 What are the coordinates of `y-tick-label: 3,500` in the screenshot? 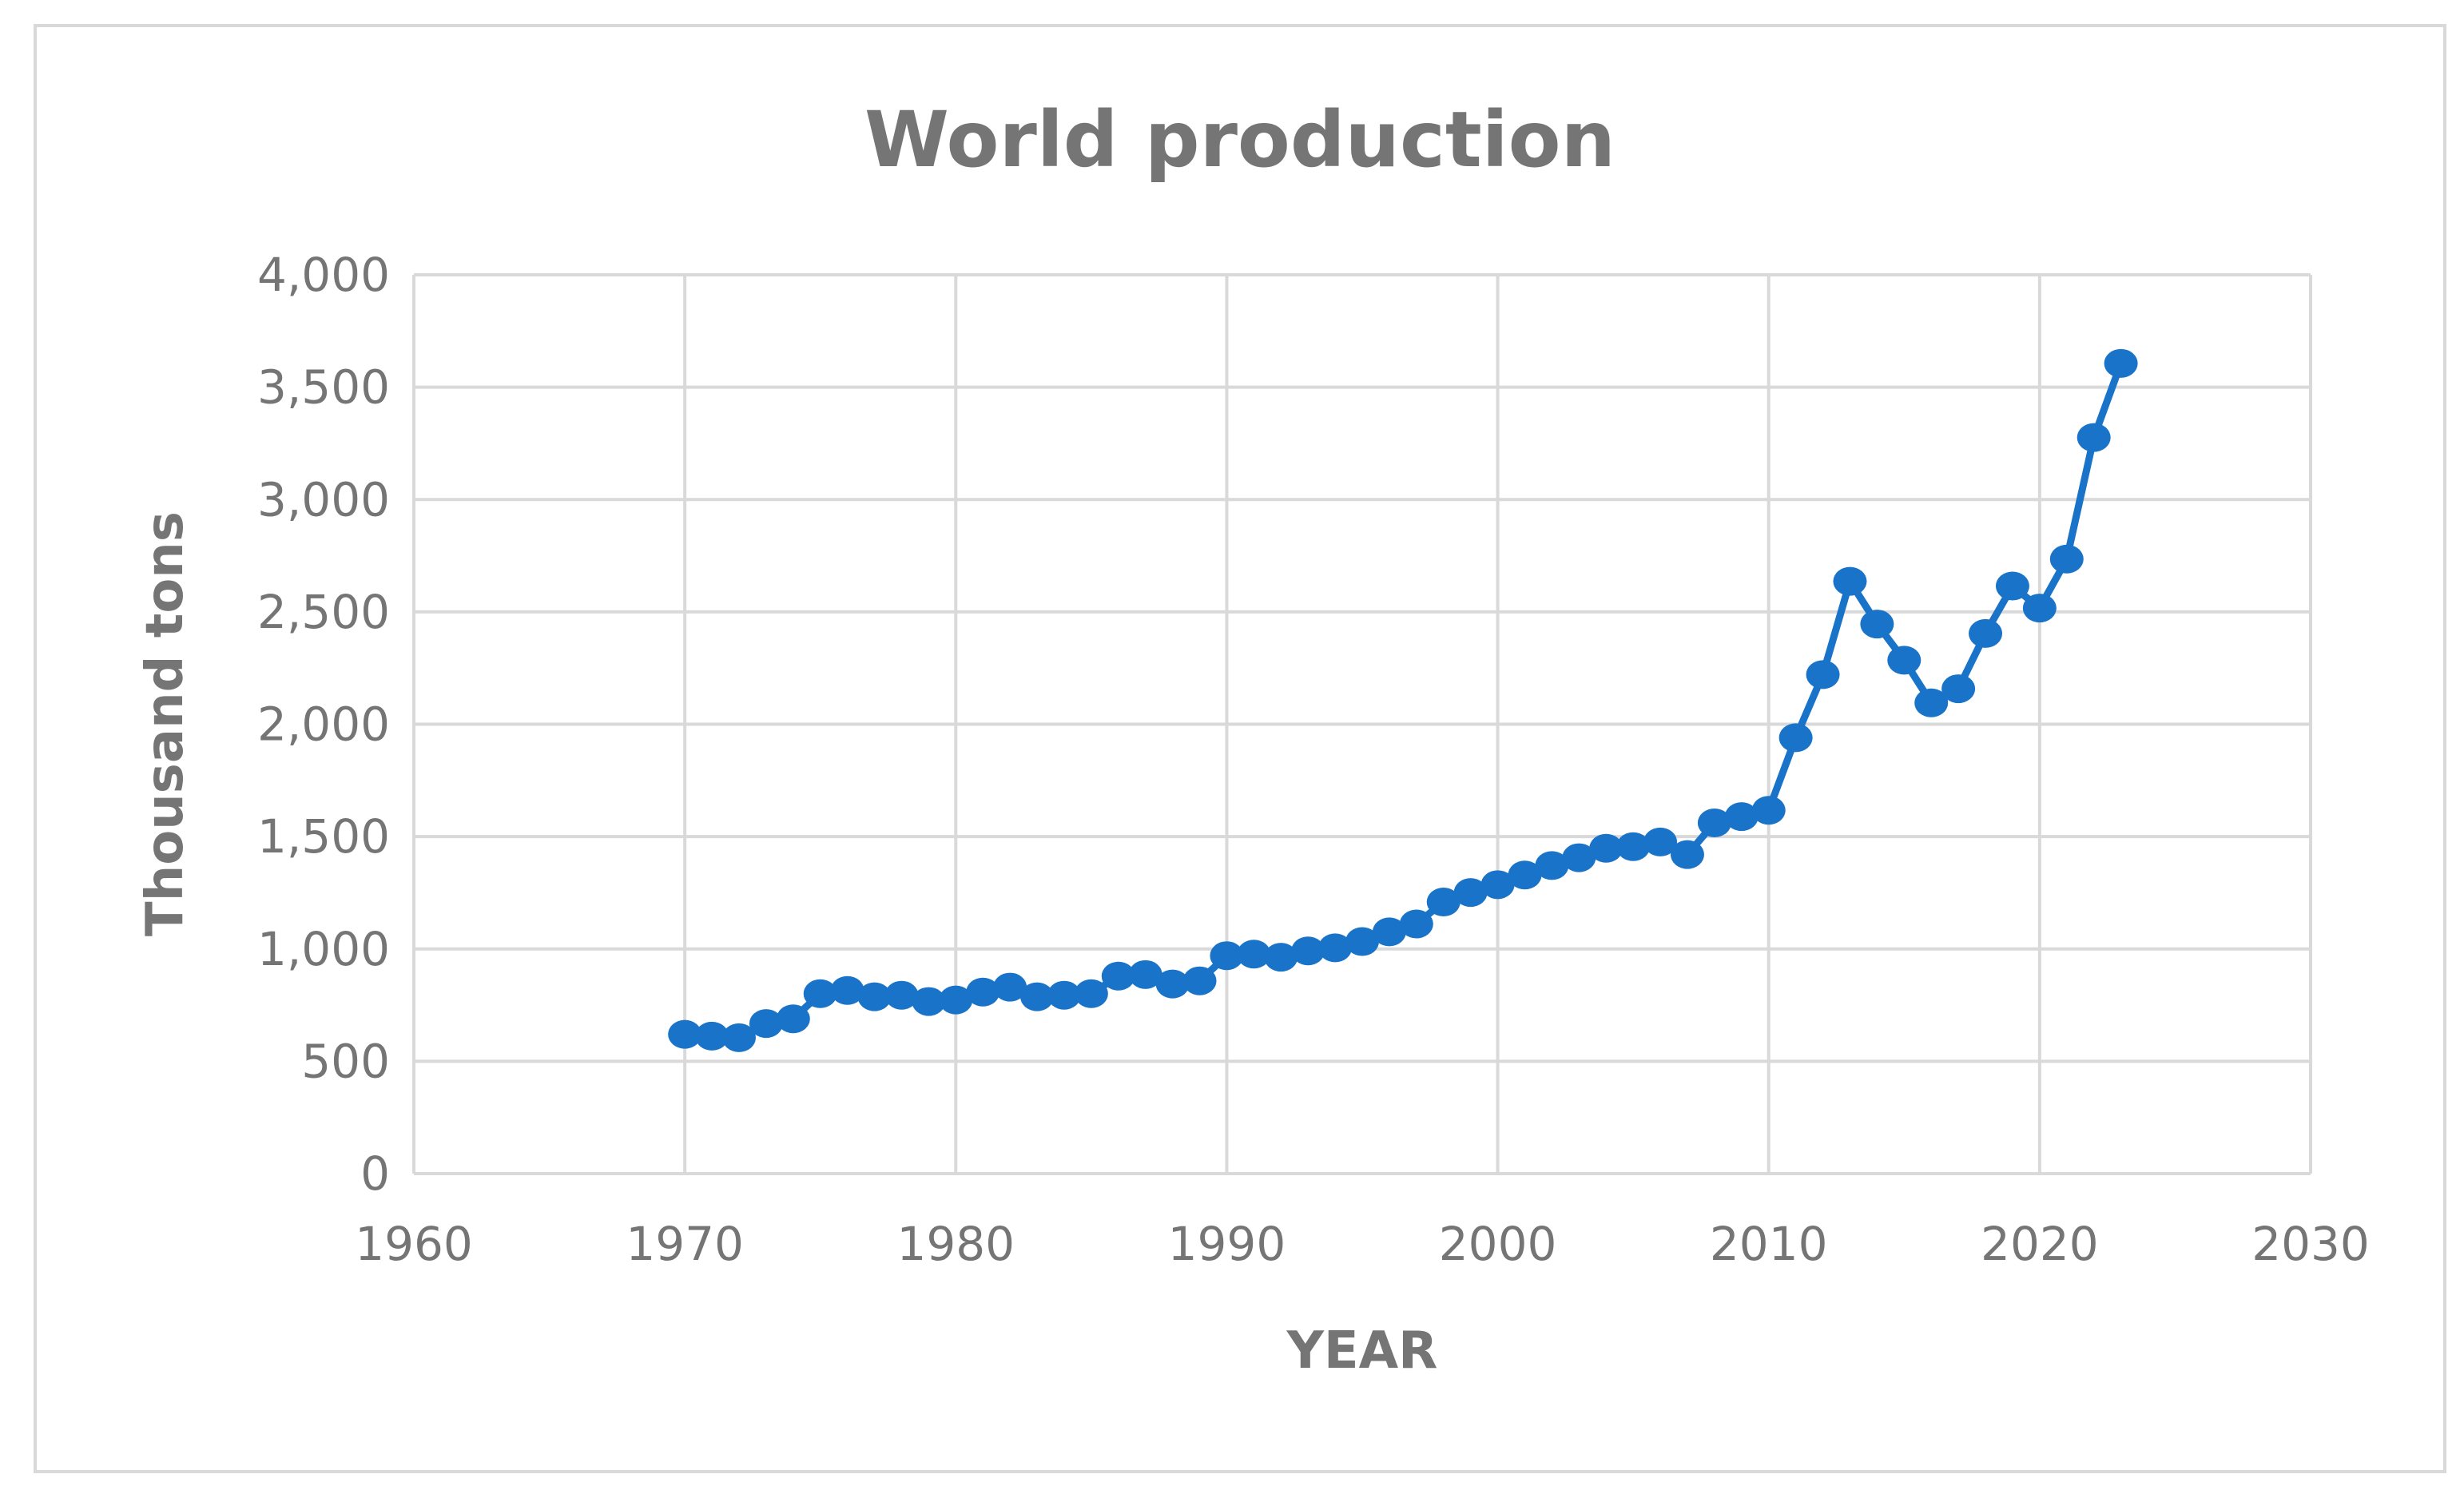 It's located at (323, 388).